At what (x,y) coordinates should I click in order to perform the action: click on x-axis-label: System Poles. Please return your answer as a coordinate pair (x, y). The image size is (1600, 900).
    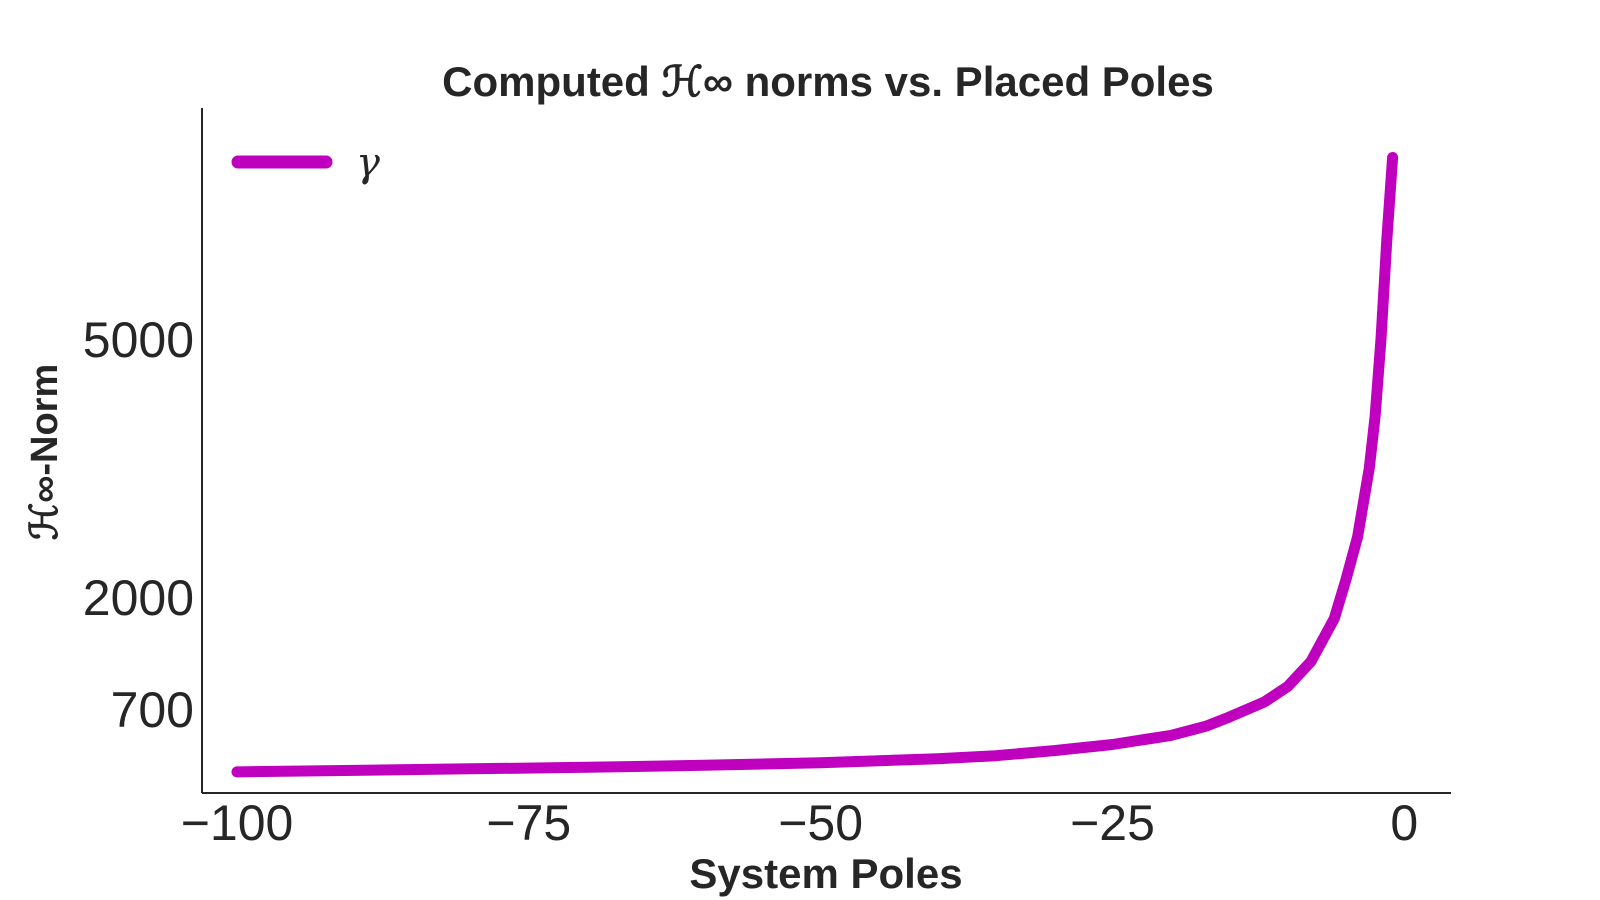
    Looking at the image, I should click on (825, 873).